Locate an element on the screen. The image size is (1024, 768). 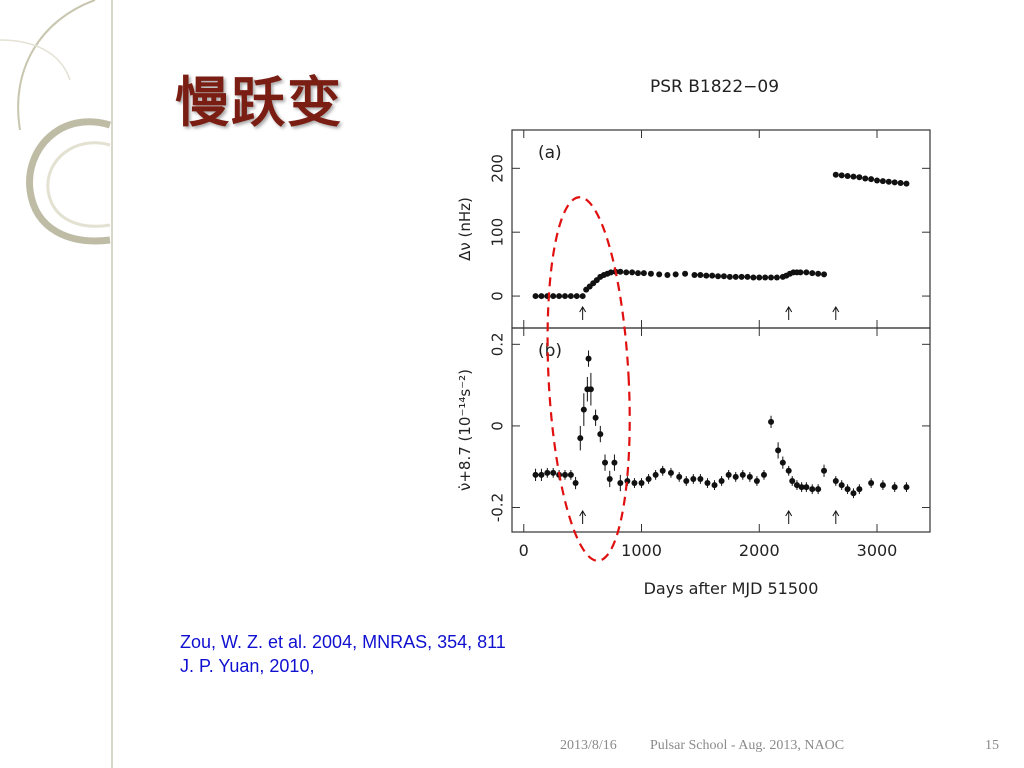
panel-label: (a) is located at coordinates (550, 153).